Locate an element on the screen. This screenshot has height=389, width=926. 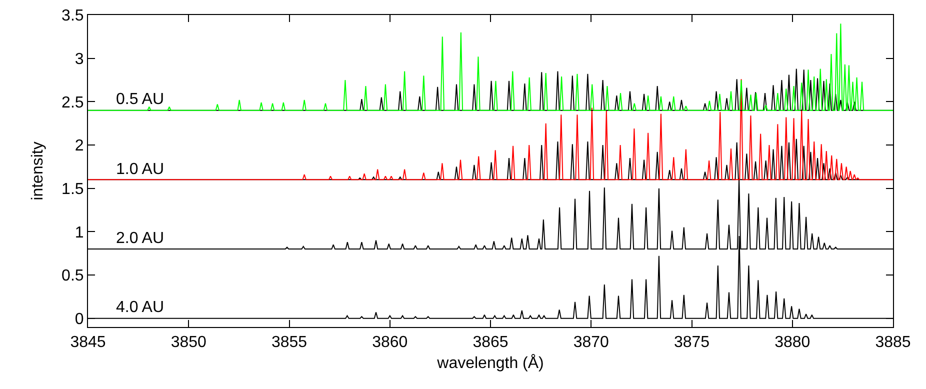
series-label: 4.0 AU is located at coordinates (140, 307).